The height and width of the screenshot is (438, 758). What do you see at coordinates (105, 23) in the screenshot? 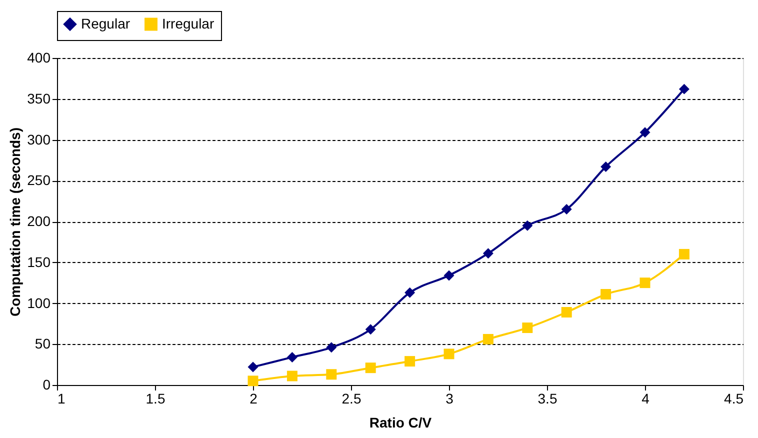
I see `legend-label: Regular` at bounding box center [105, 23].